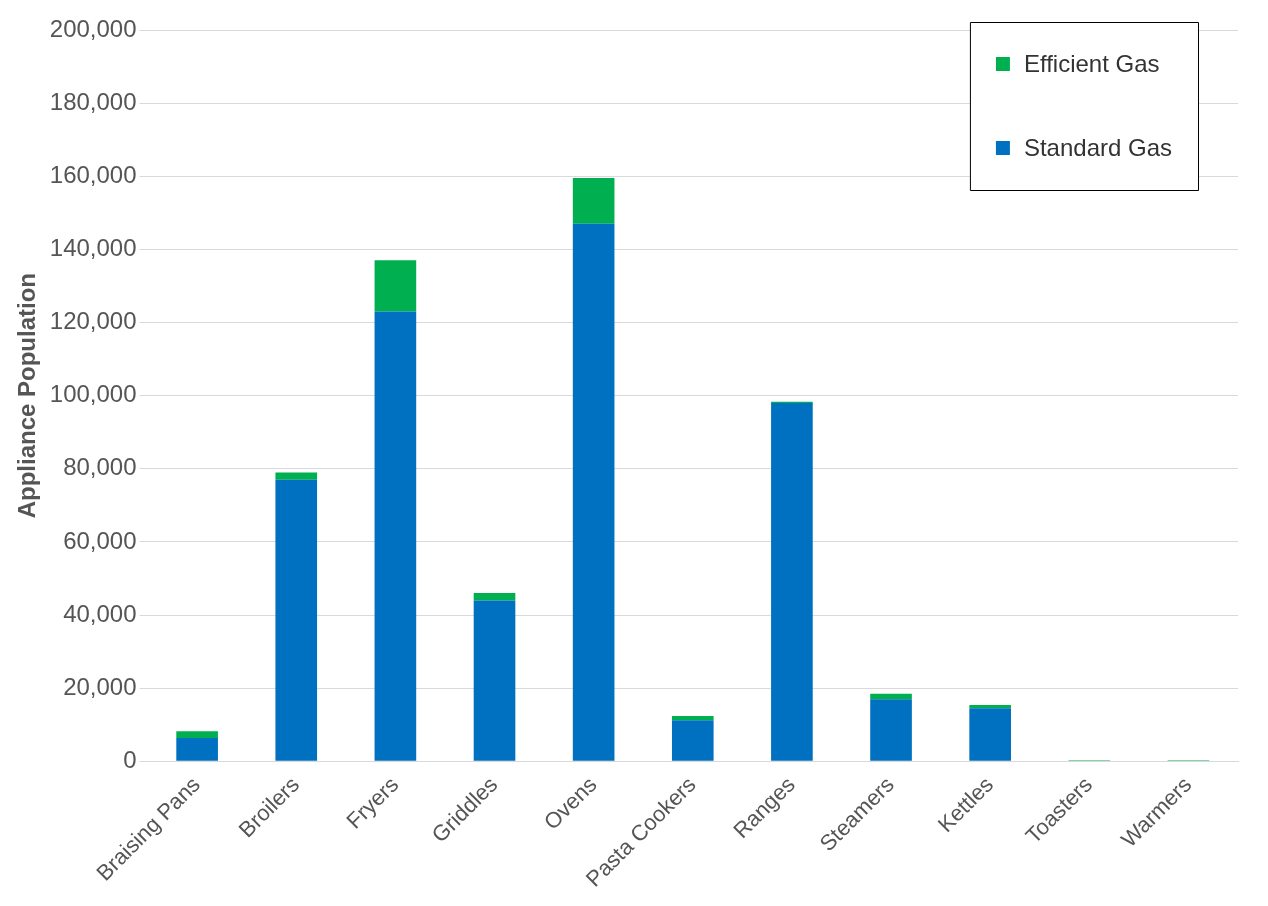  Describe the element at coordinates (93, 321) in the screenshot. I see `y-tick-label: 120,000` at that location.